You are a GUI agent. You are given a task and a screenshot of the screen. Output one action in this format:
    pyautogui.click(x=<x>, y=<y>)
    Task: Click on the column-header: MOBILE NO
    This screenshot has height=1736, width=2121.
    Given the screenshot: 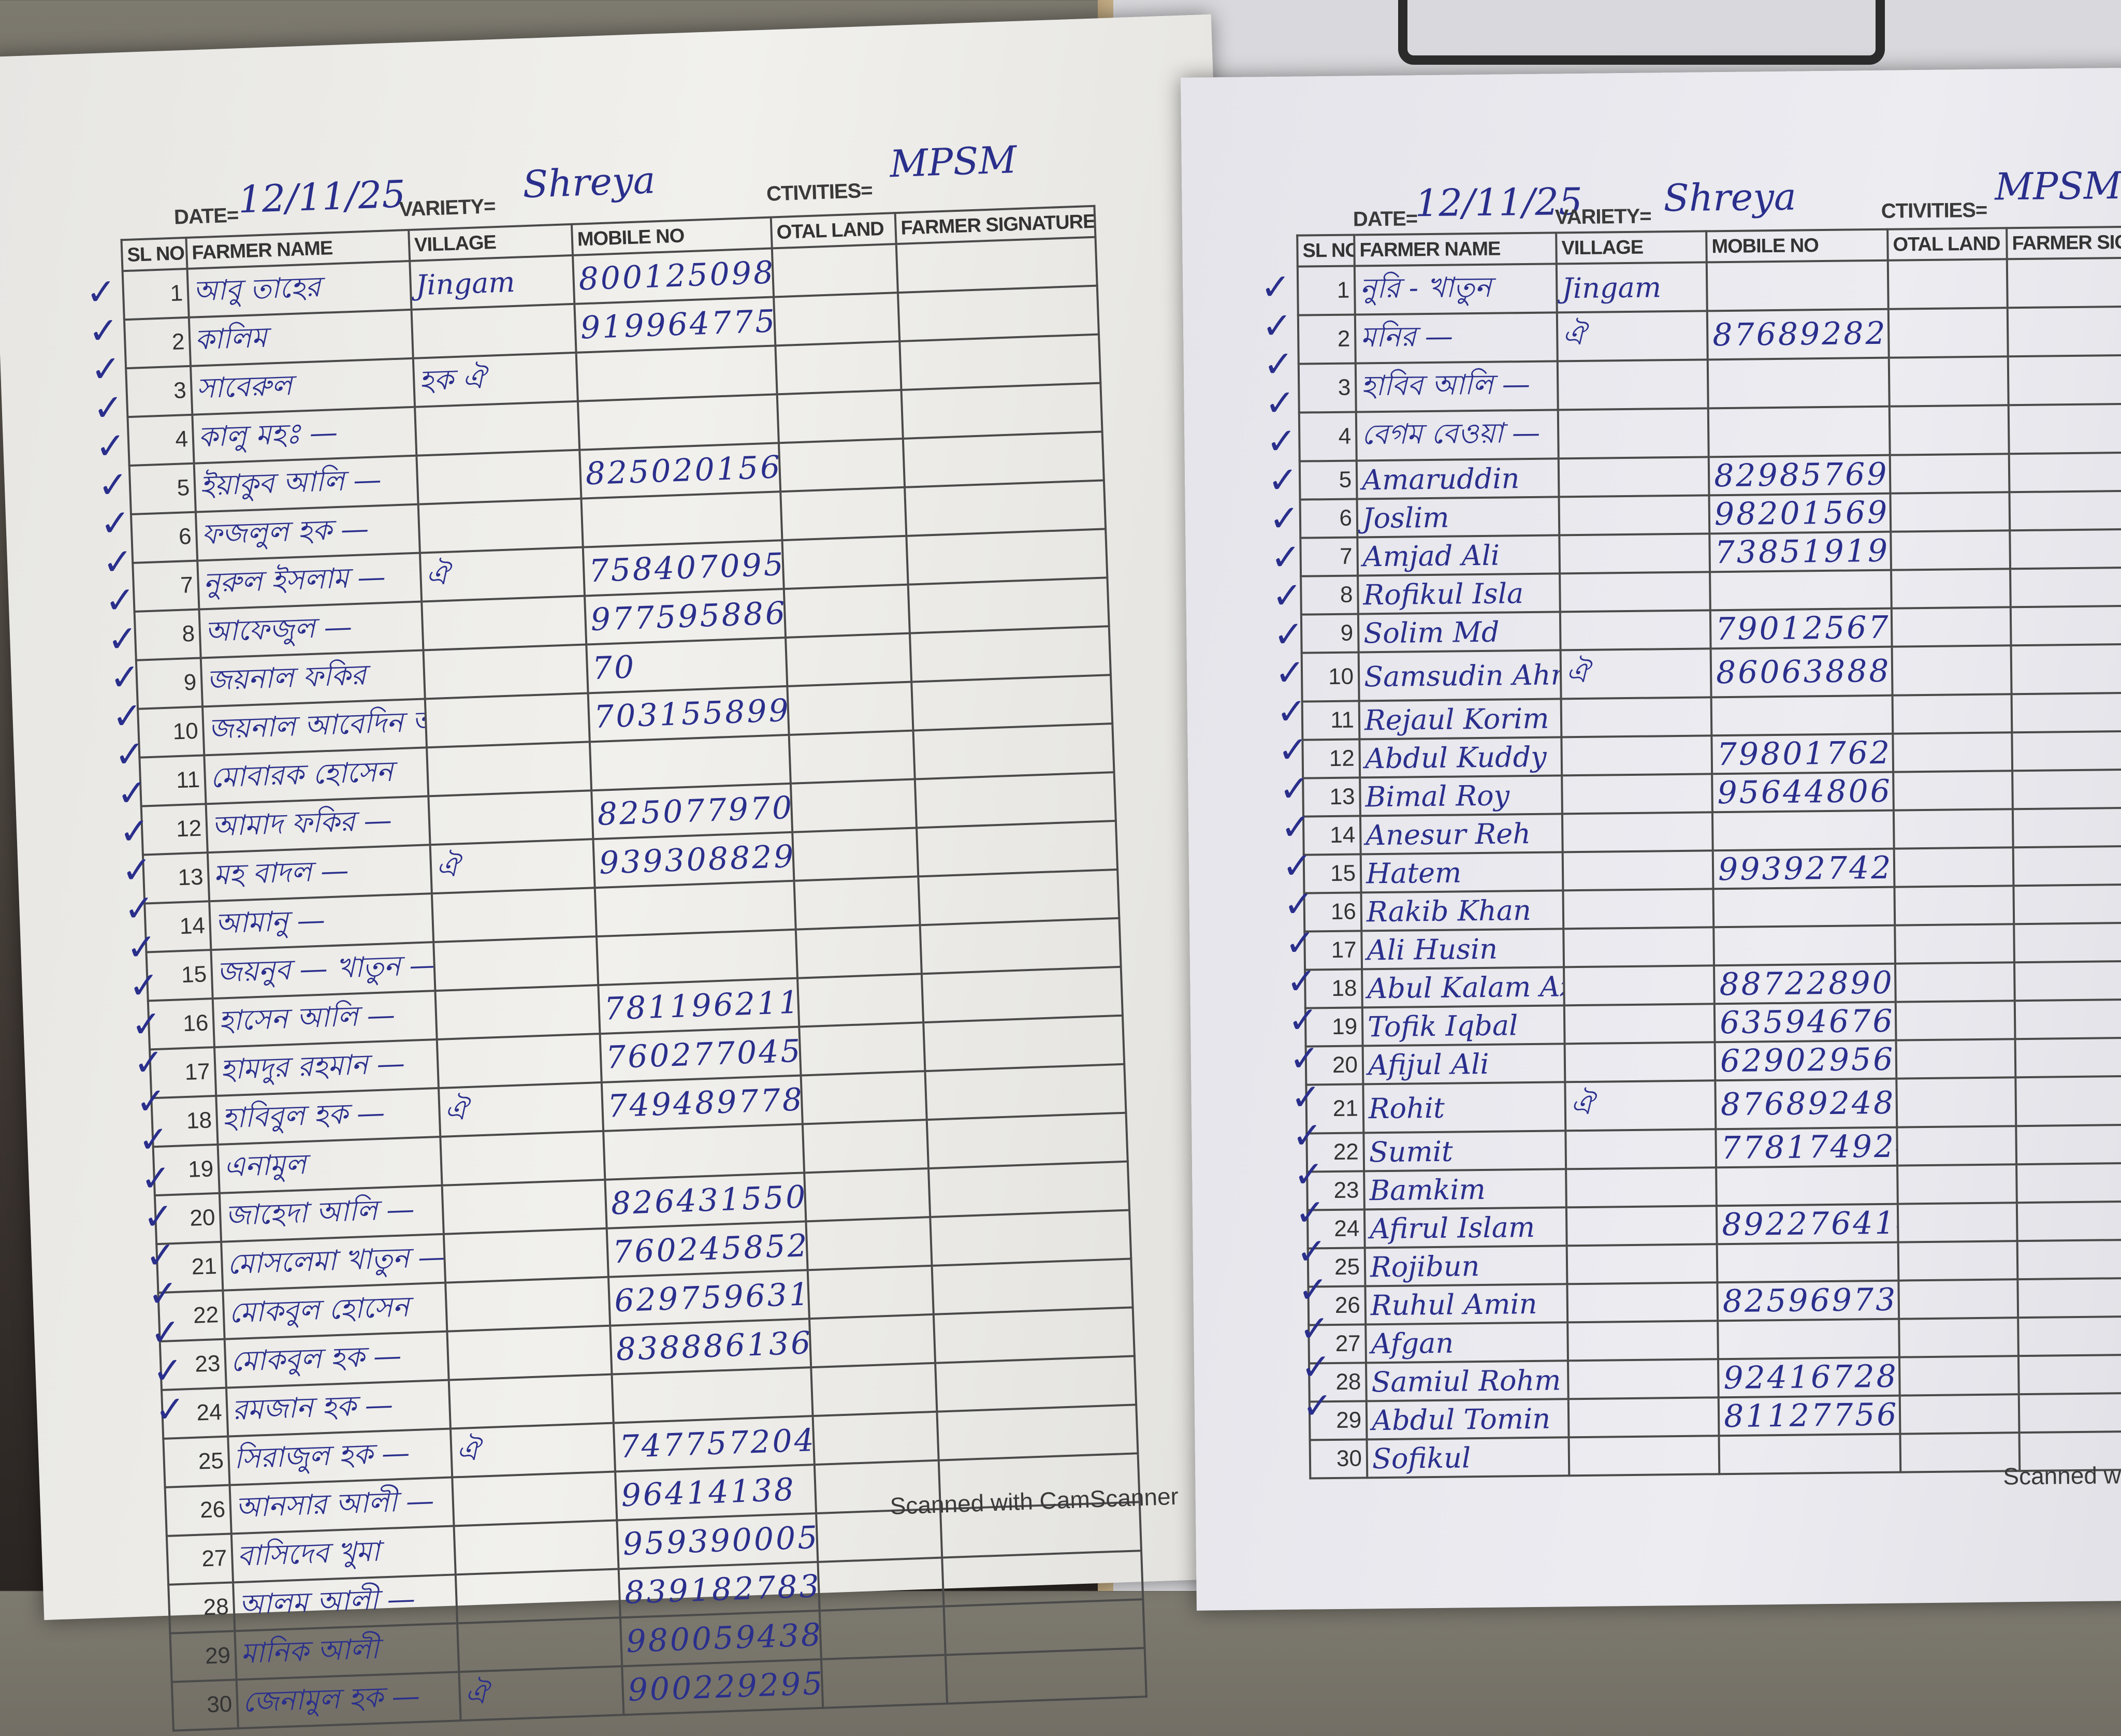 What is the action you would take?
    pyautogui.click(x=1797, y=246)
    